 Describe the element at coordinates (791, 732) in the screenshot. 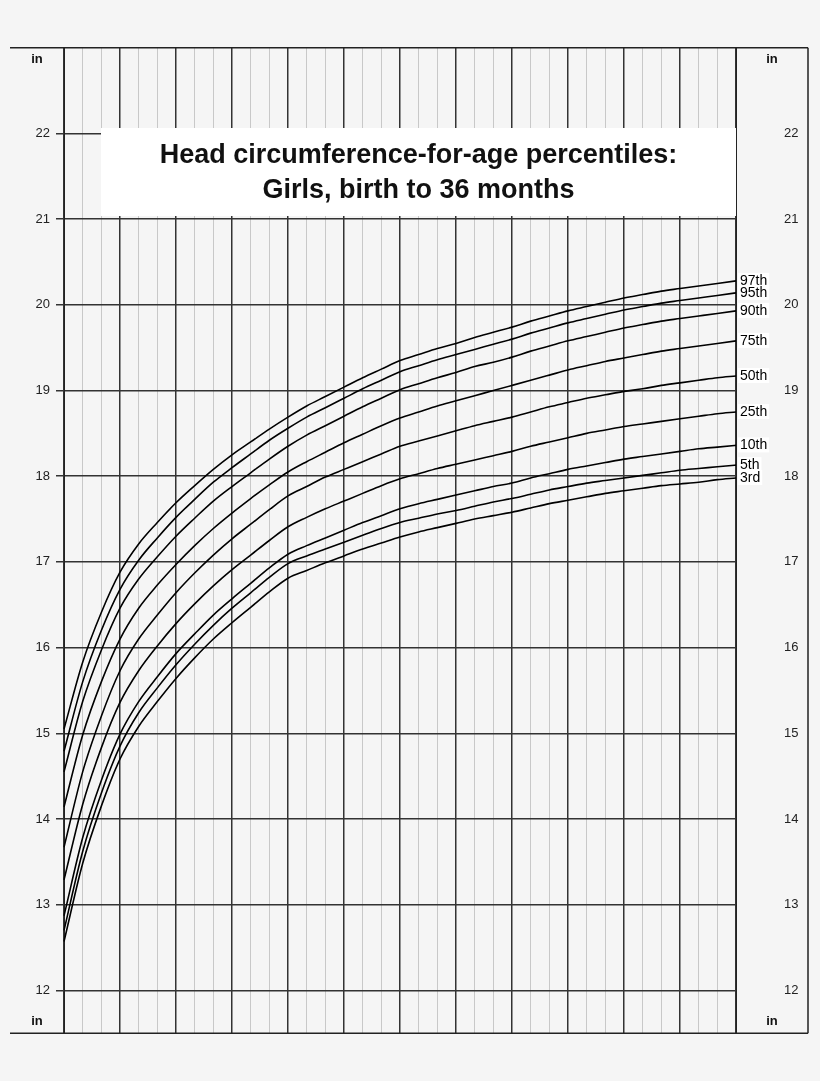

I see `y2-tick-label: 15` at that location.